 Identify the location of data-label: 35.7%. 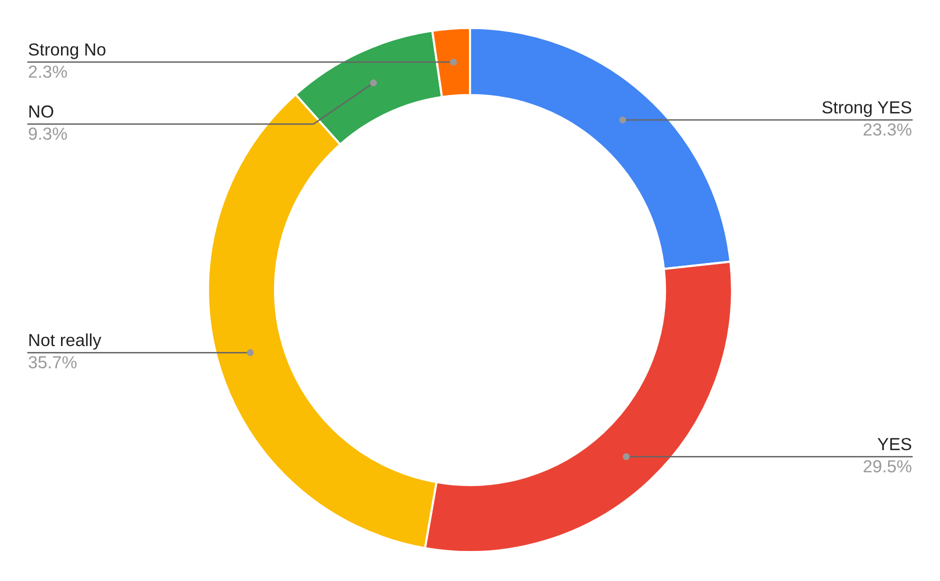
(52, 362).